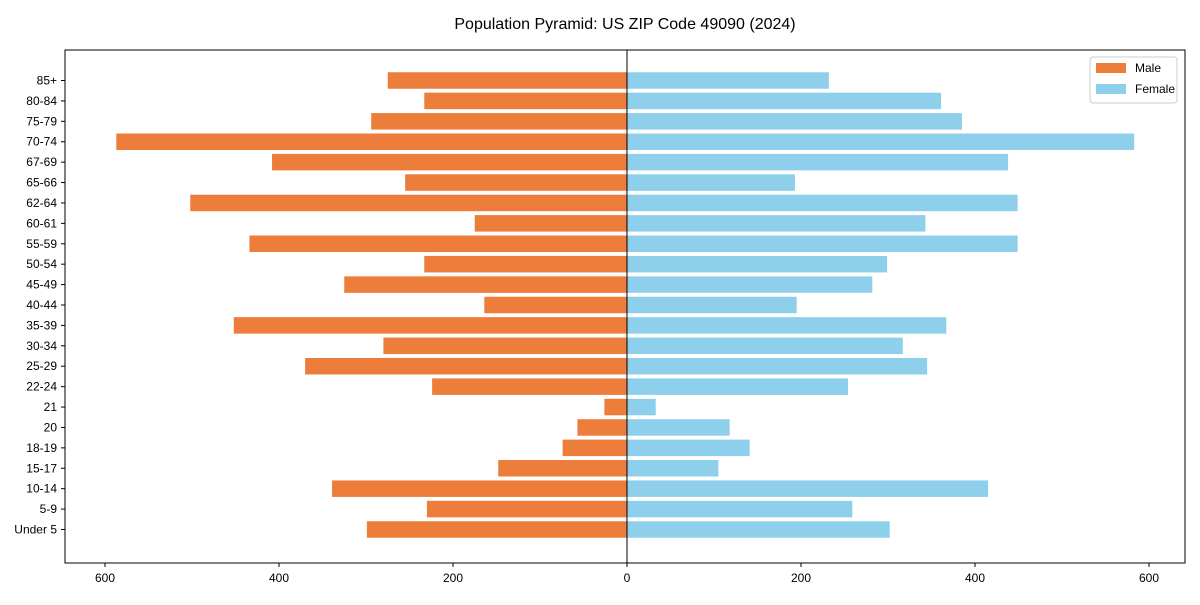 This screenshot has height=605, width=1200. Describe the element at coordinates (35, 530) in the screenshot. I see `y-tick-label: Under 5` at that location.